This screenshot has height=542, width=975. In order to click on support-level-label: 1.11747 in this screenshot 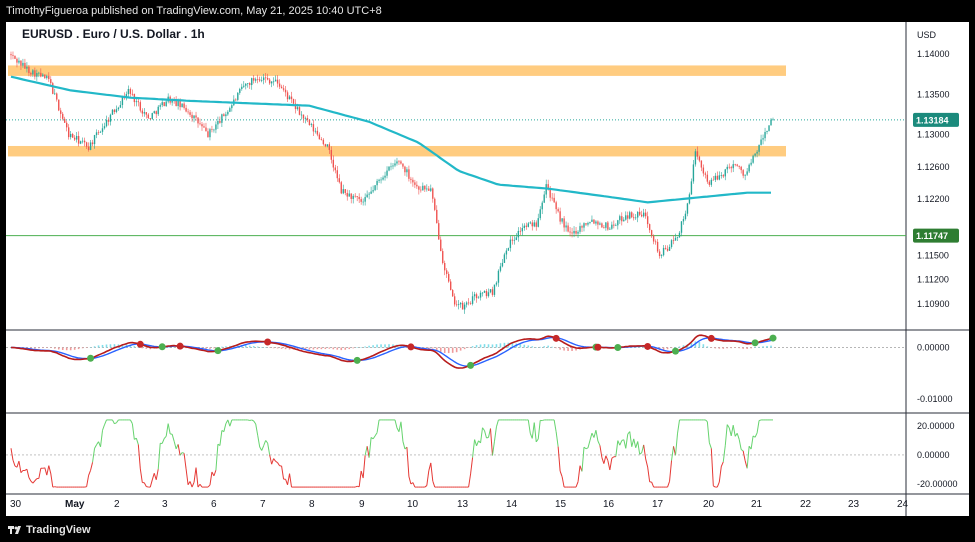, I will do `click(932, 236)`.